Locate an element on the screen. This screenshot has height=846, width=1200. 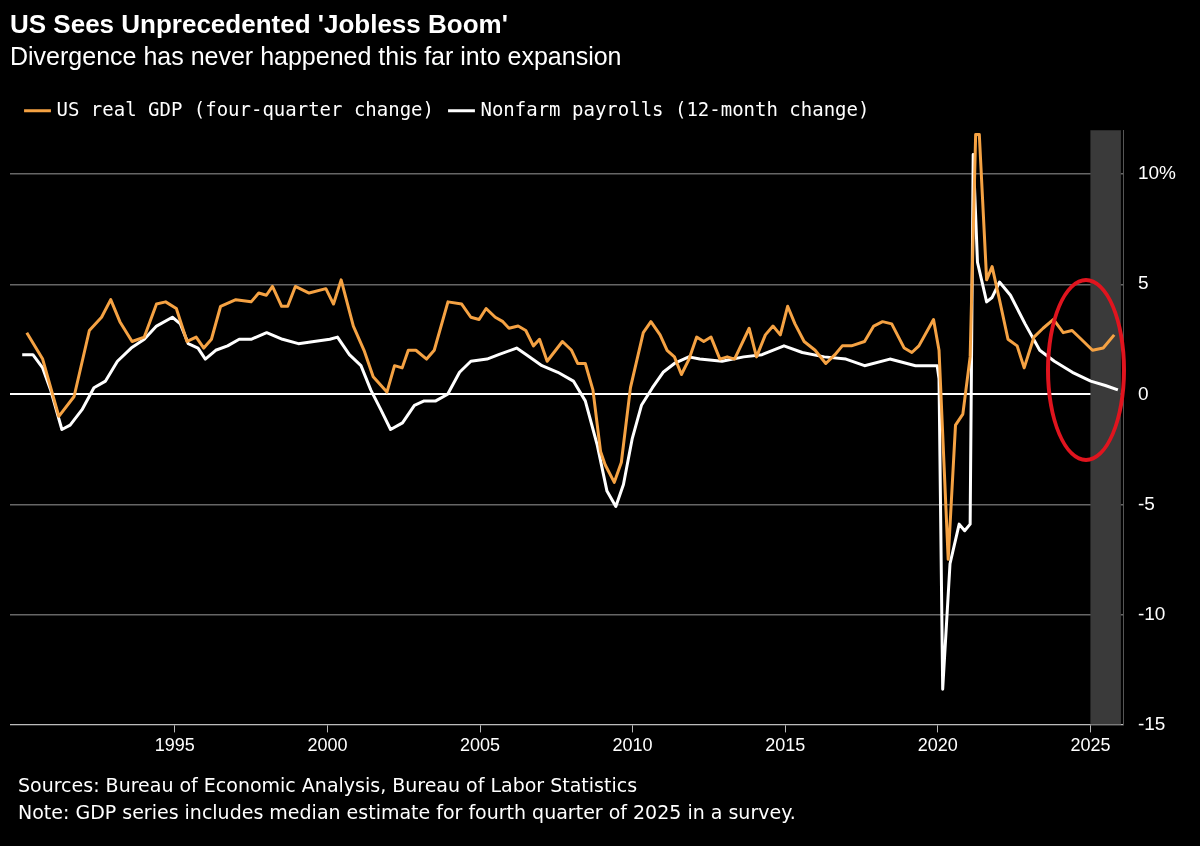
y-tick-label: 10% is located at coordinates (1157, 173).